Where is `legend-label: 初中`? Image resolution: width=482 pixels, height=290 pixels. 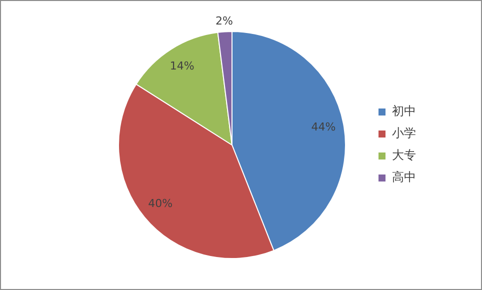 legend-label: 初中 is located at coordinates (404, 111).